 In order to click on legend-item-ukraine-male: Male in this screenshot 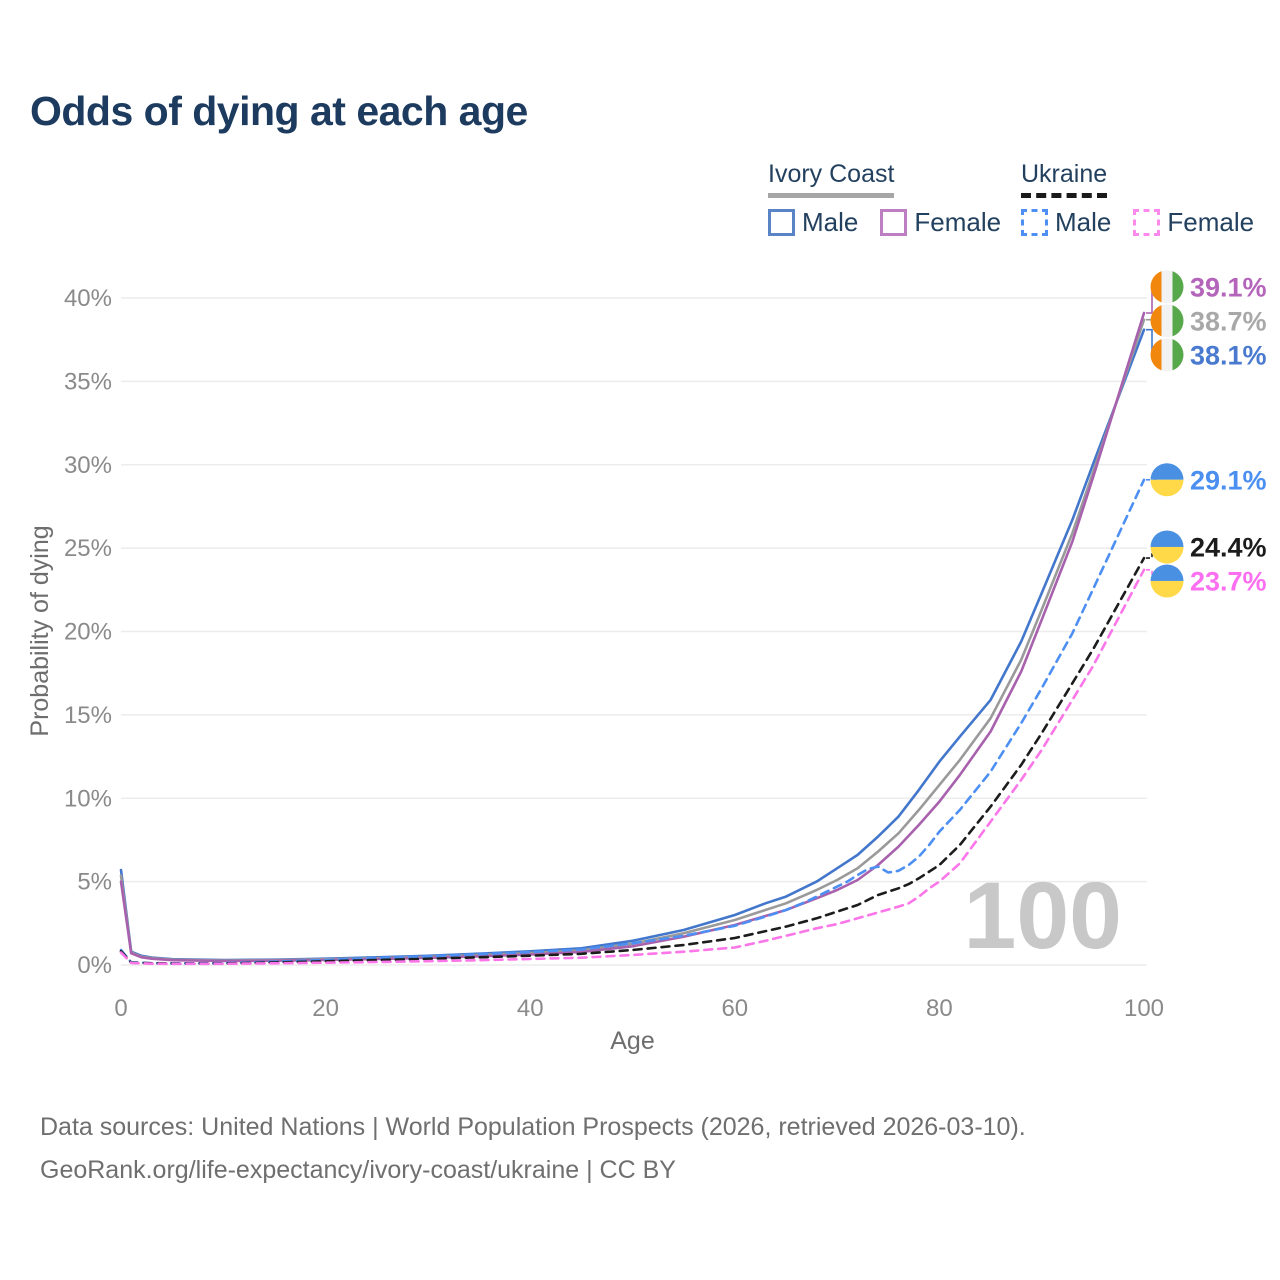, I will do `click(1066, 222)`.